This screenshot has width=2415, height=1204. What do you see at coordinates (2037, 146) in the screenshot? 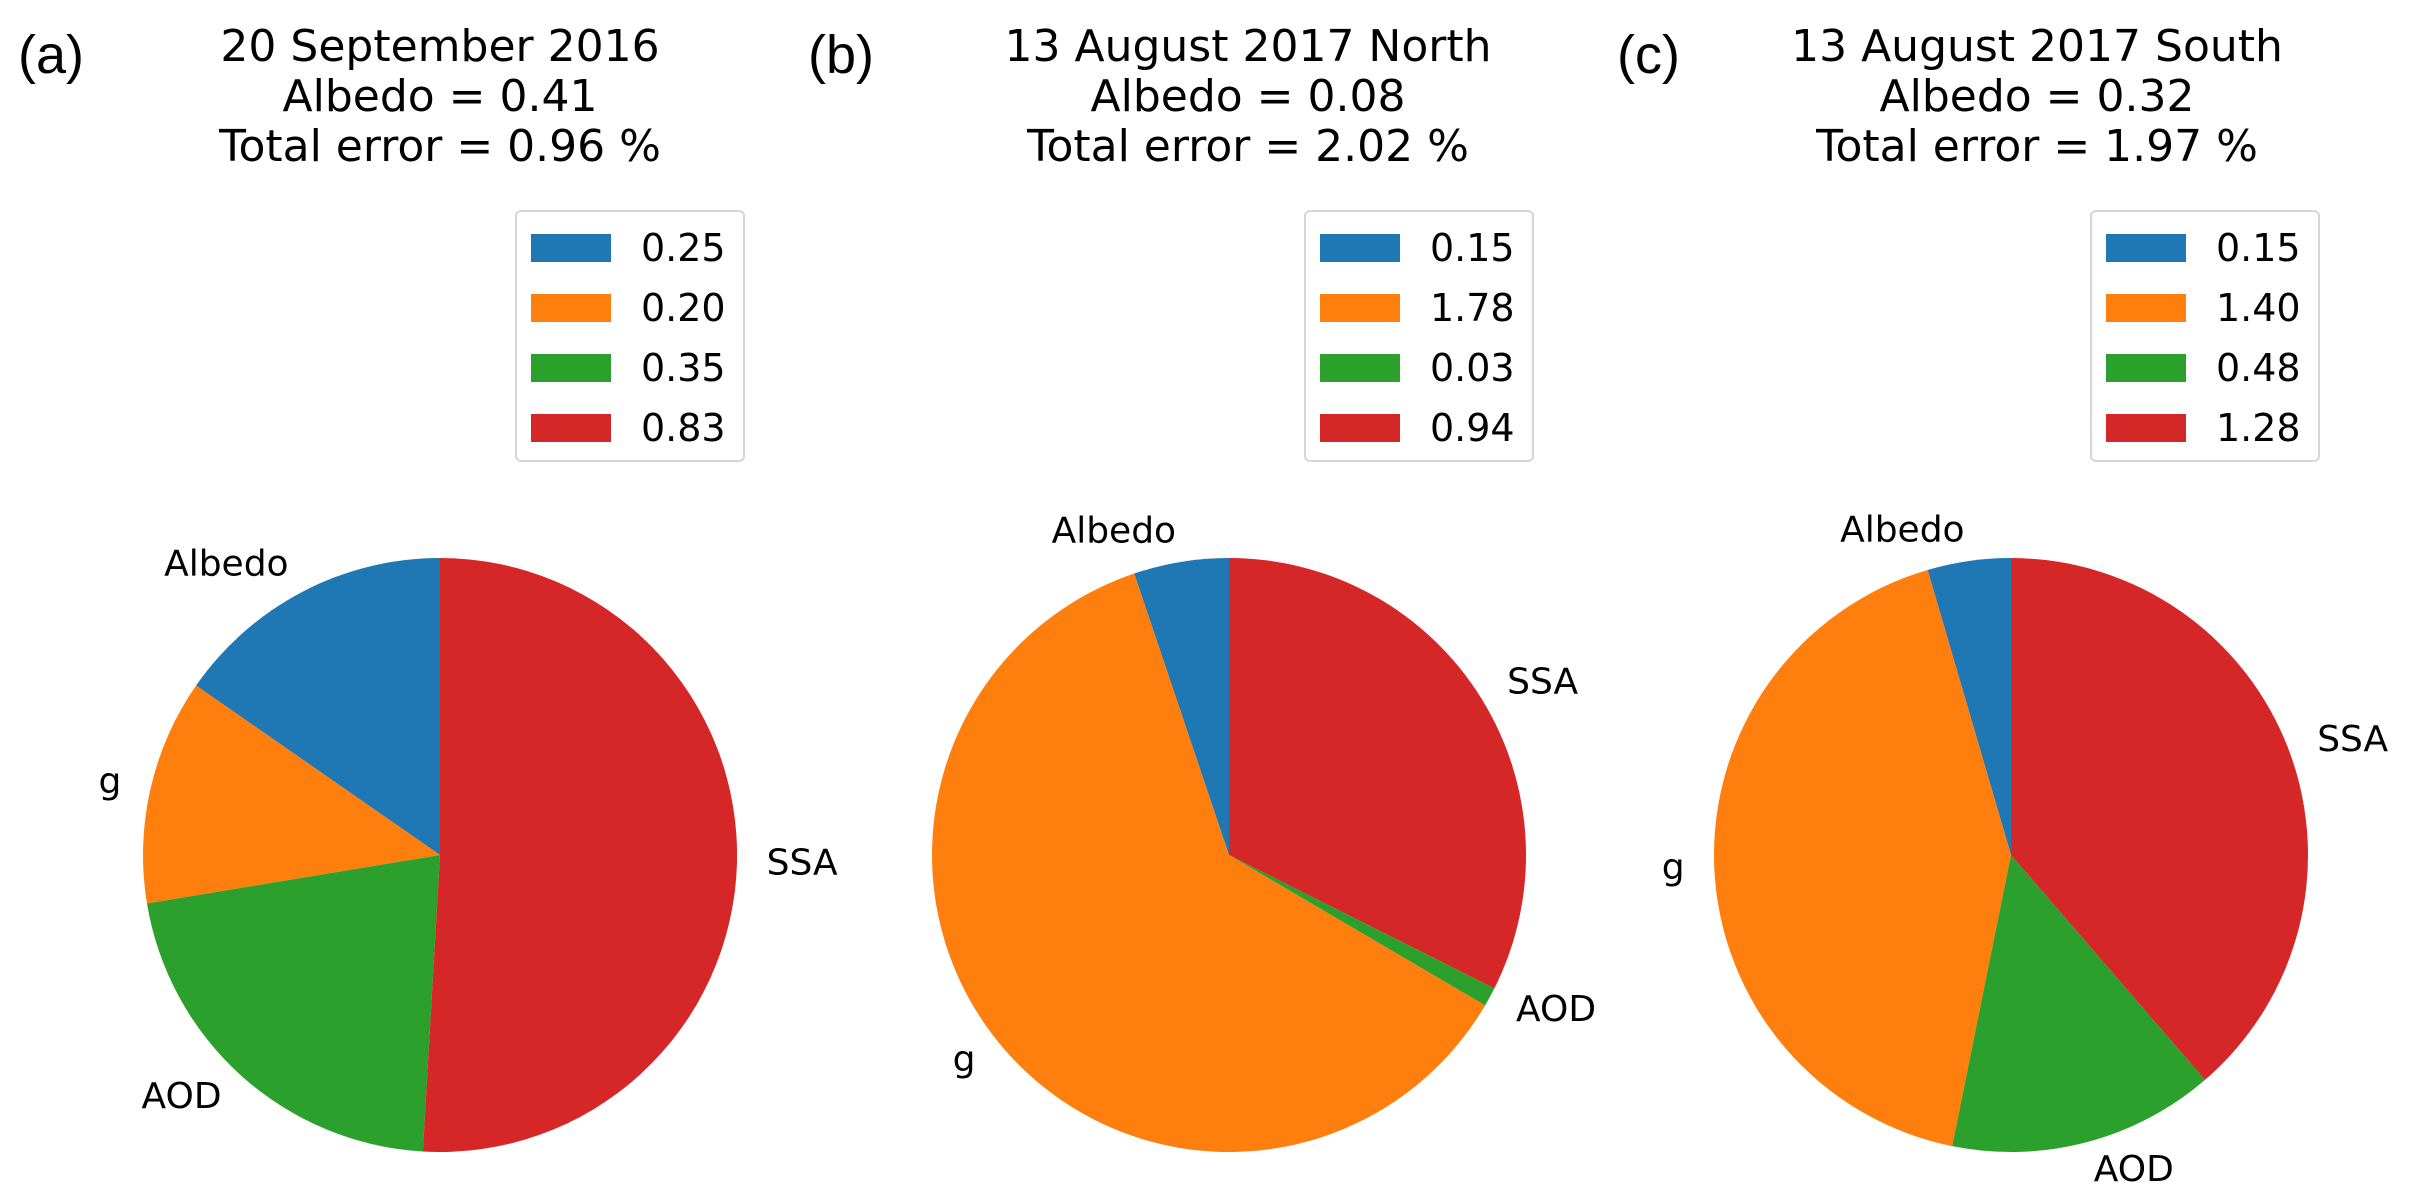
I see `title-line-3: Total error = 1.97 %` at bounding box center [2037, 146].